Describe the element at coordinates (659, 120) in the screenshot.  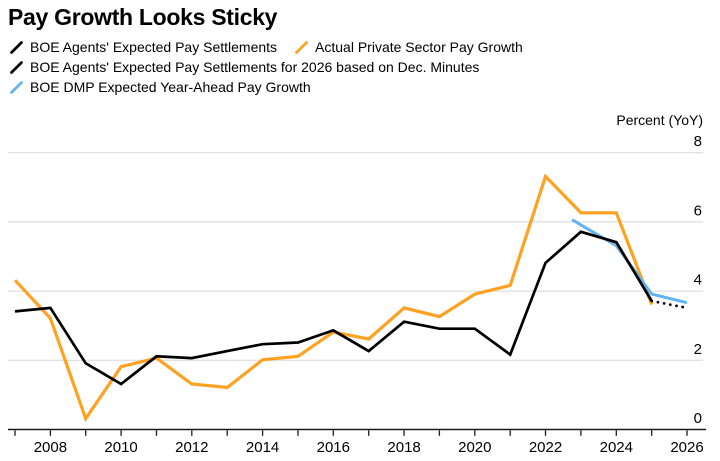
I see `y-axis-unit-label: Percent (YoY)` at that location.